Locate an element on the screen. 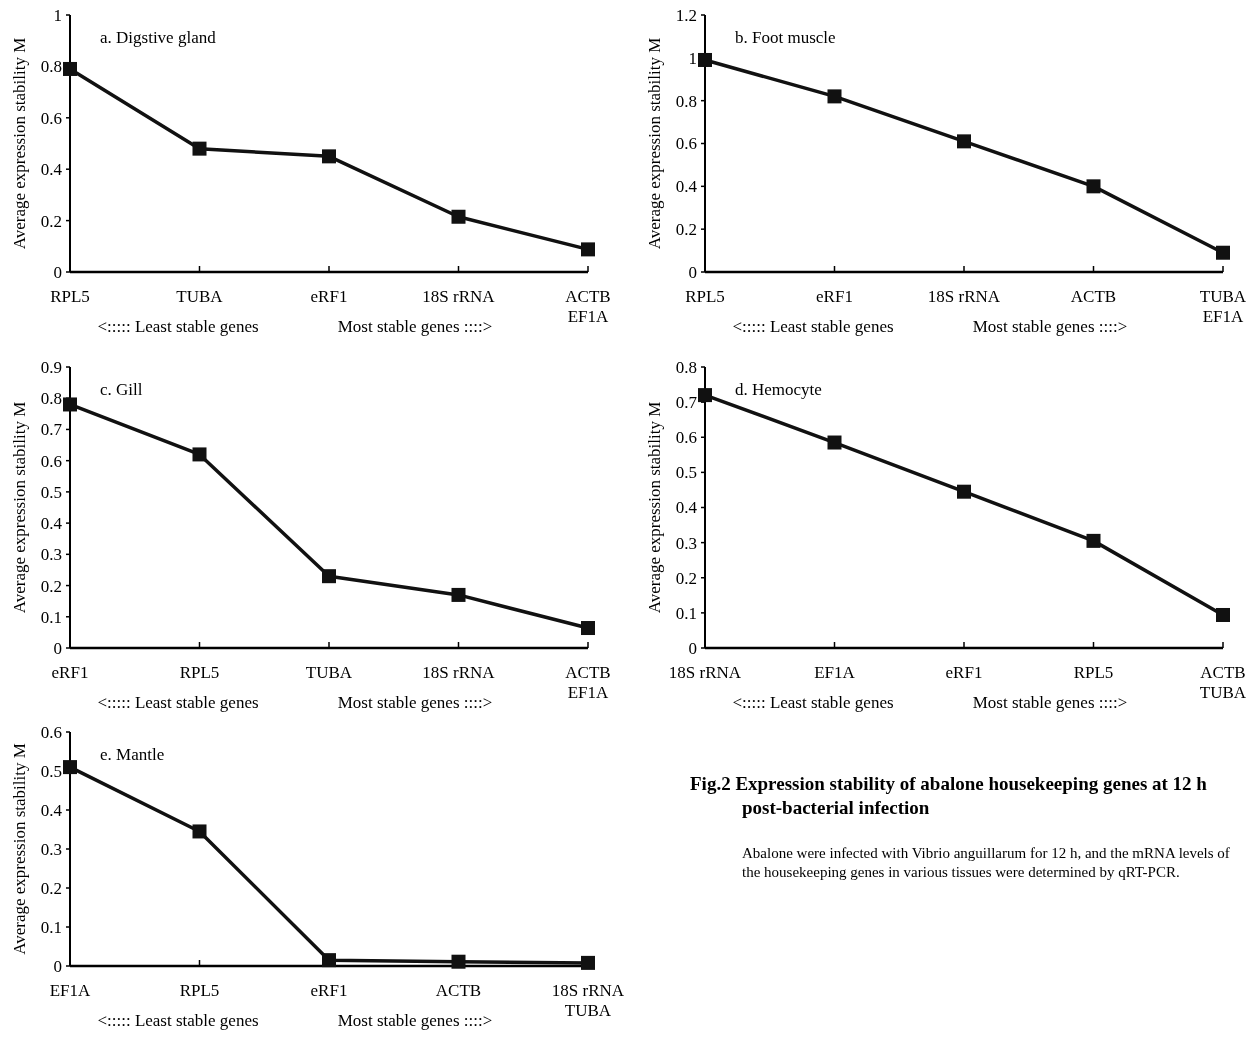  text: Fig.2 Expression stability of abalone housekeeping genes at 12 h post-bacterial infection is located at coordinates (949, 795).